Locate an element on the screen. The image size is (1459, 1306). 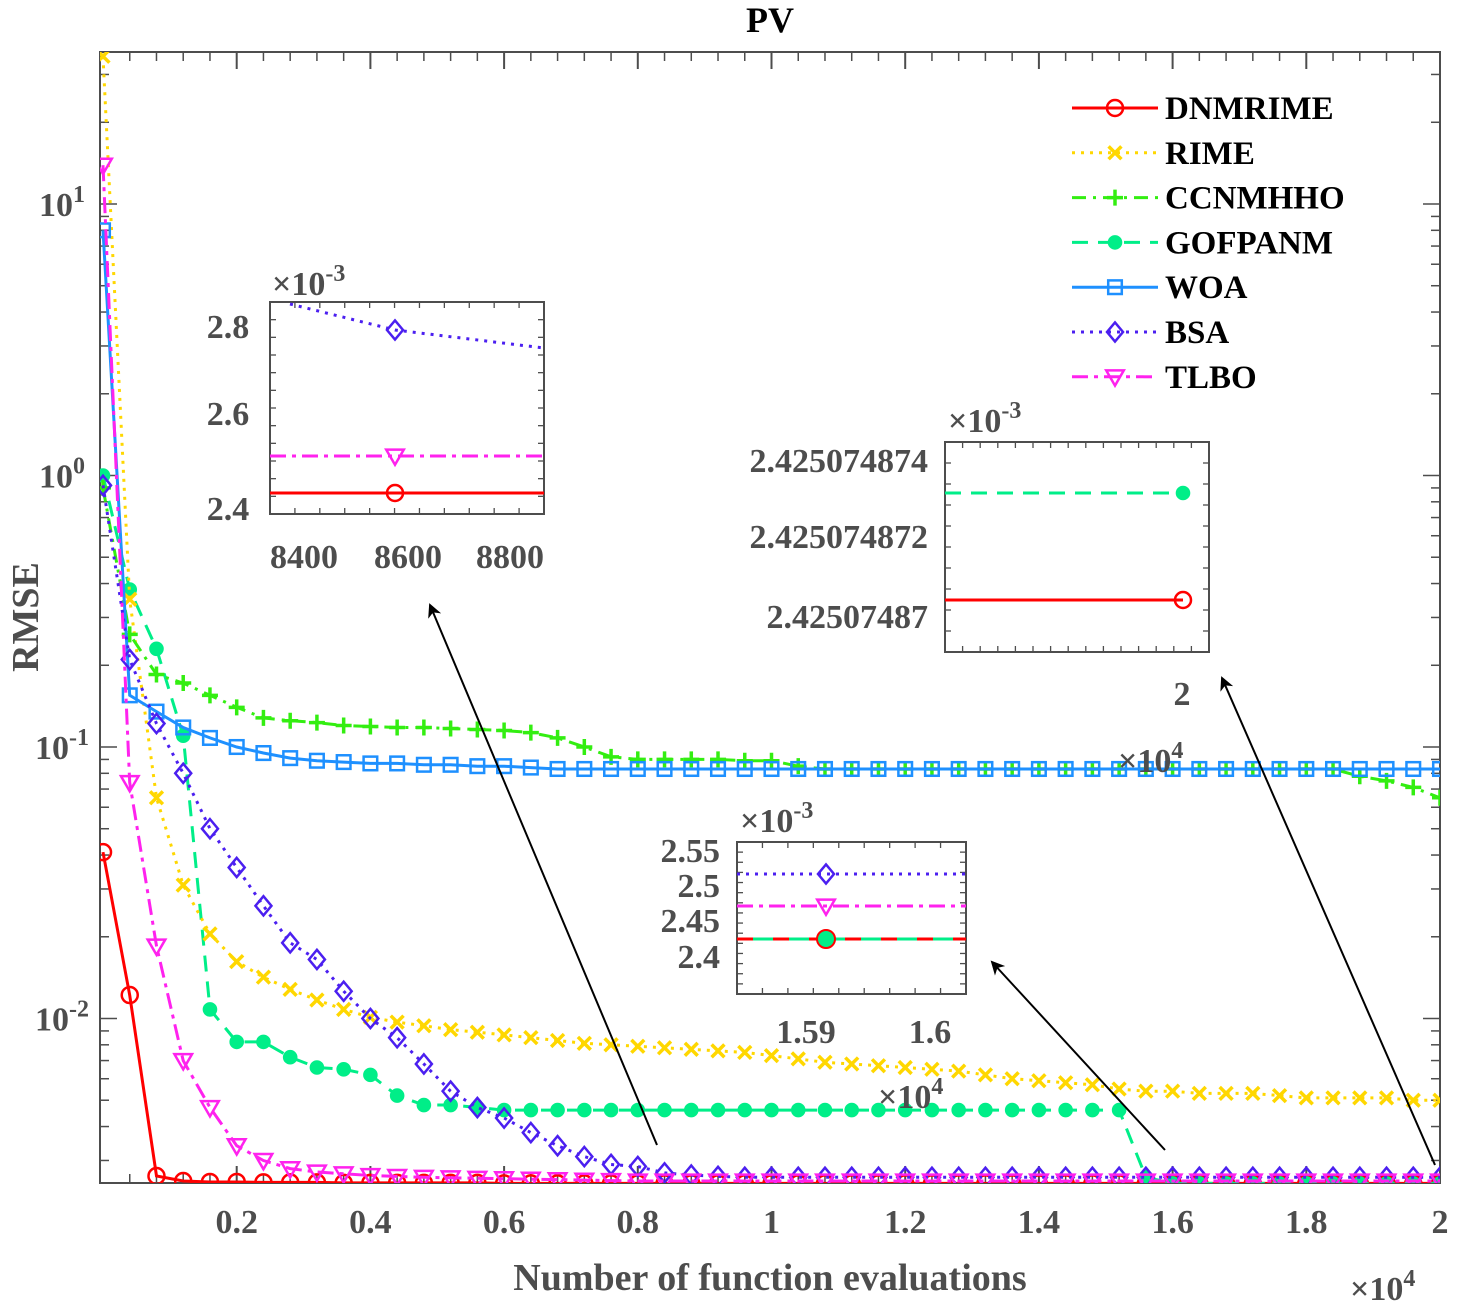
inset-tick-label: 2.5 is located at coordinates (699, 886).